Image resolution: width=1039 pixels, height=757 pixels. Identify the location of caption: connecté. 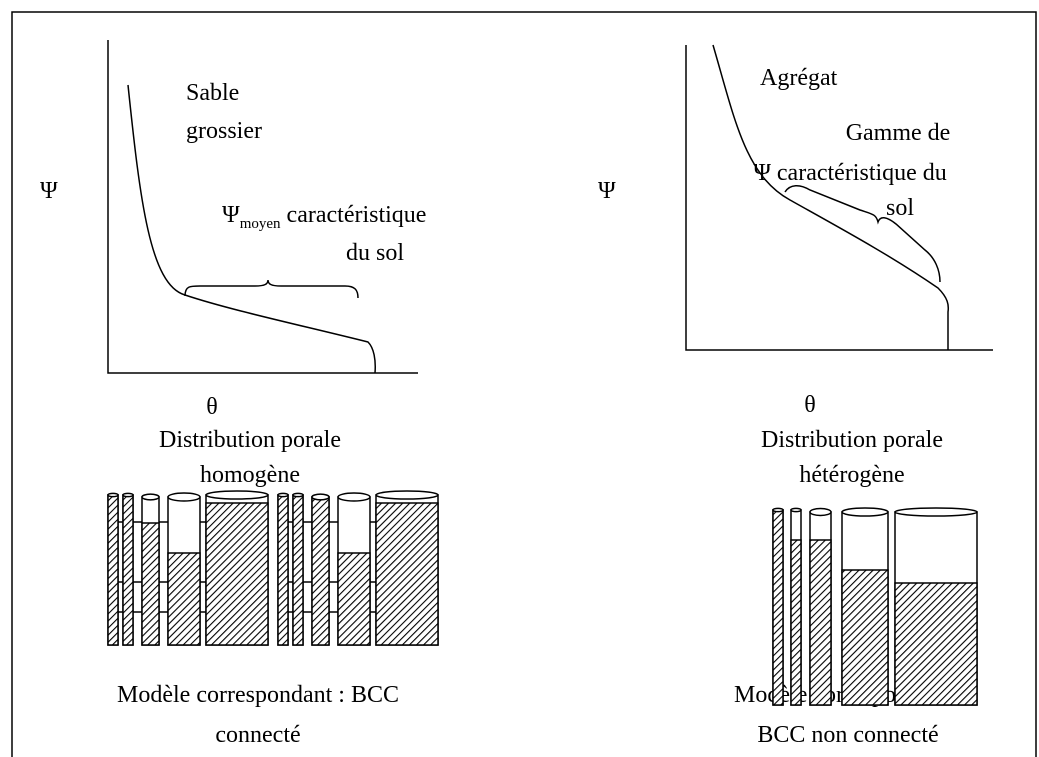
(257, 735).